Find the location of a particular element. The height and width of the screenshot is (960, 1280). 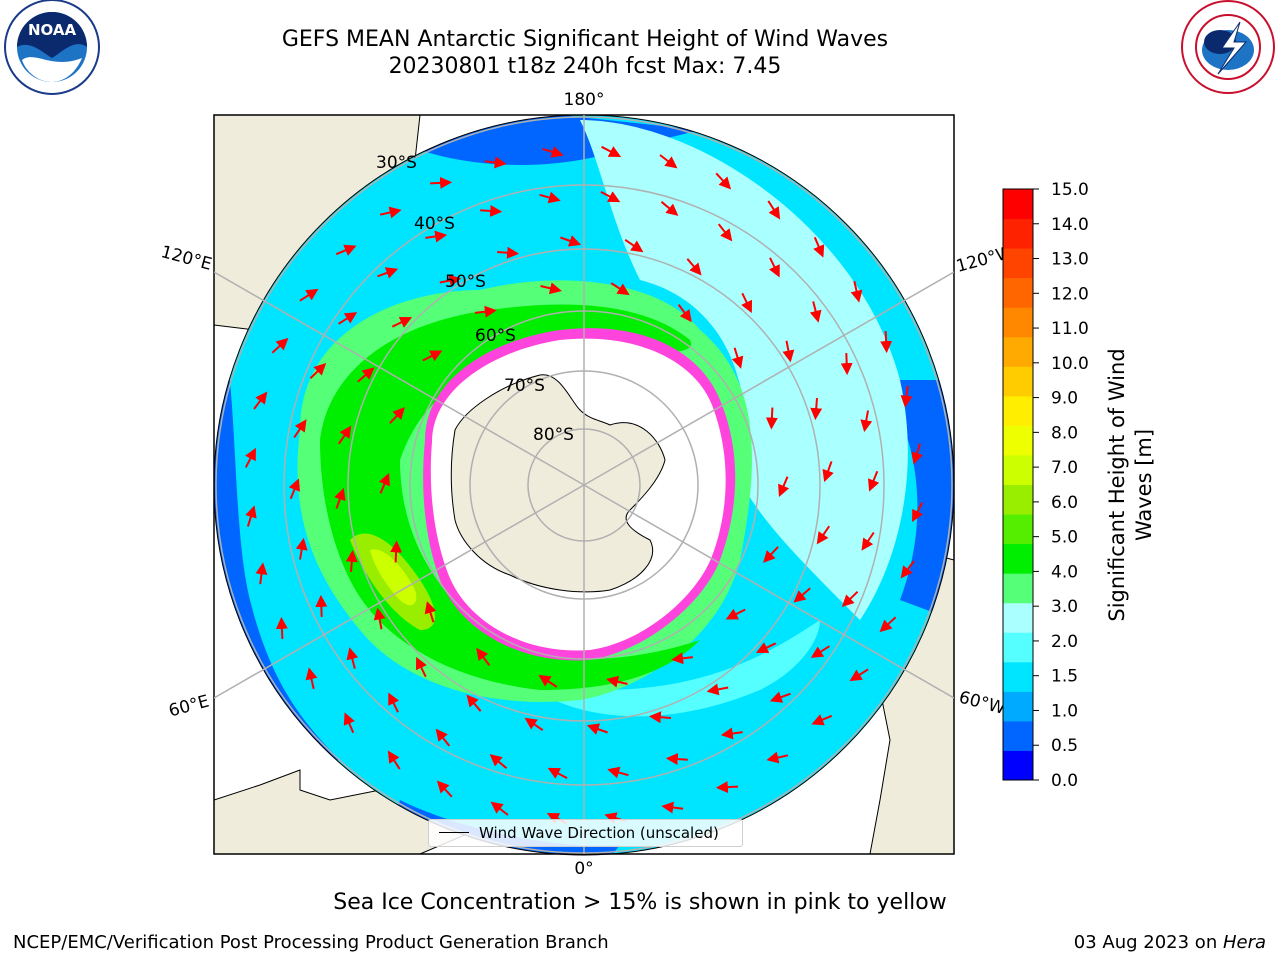

map-legend: Wind Wave Direction (unscaled) is located at coordinates (585, 833).